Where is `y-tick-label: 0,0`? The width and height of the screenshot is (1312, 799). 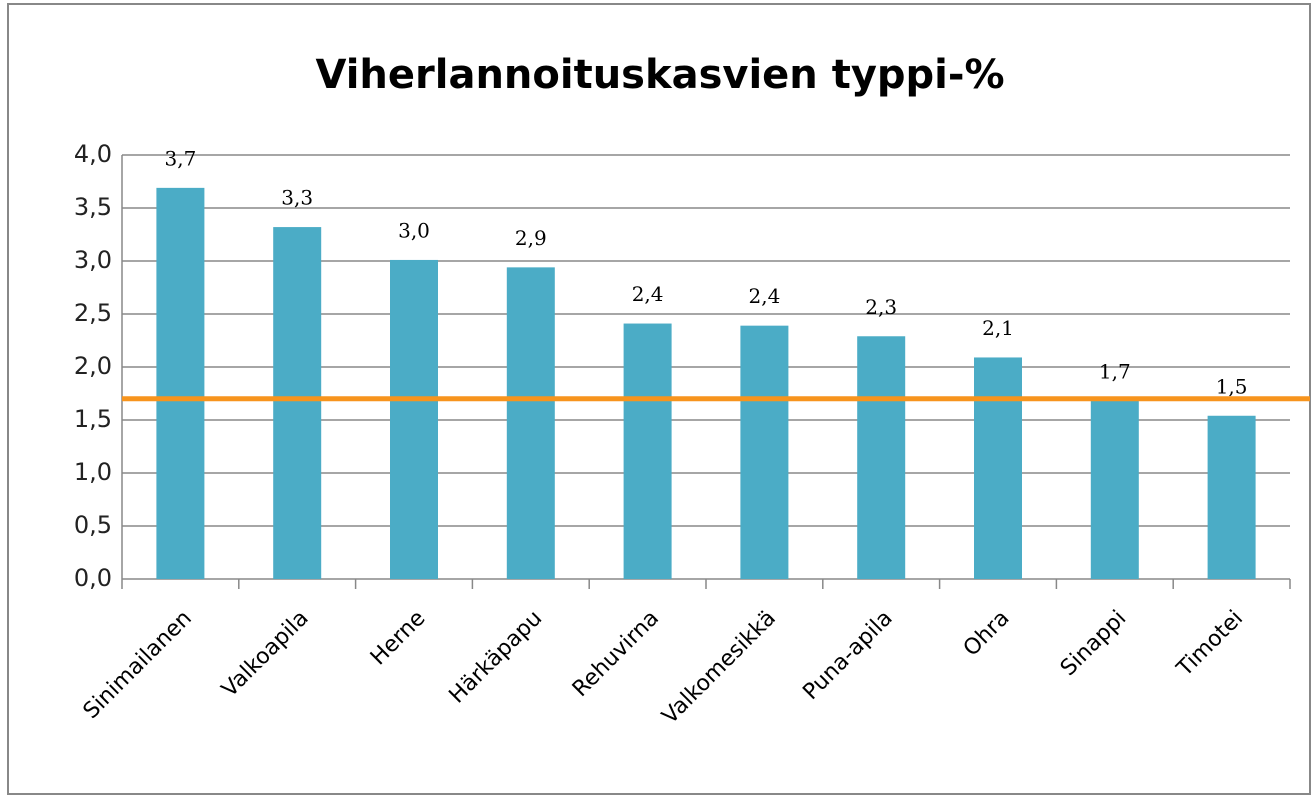
y-tick-label: 0,0 is located at coordinates (93, 578).